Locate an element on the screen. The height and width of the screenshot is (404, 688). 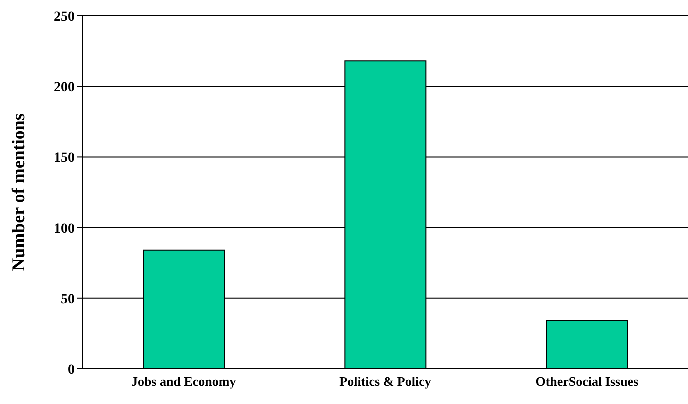
y-tick-label: 50 is located at coordinates (68, 300).